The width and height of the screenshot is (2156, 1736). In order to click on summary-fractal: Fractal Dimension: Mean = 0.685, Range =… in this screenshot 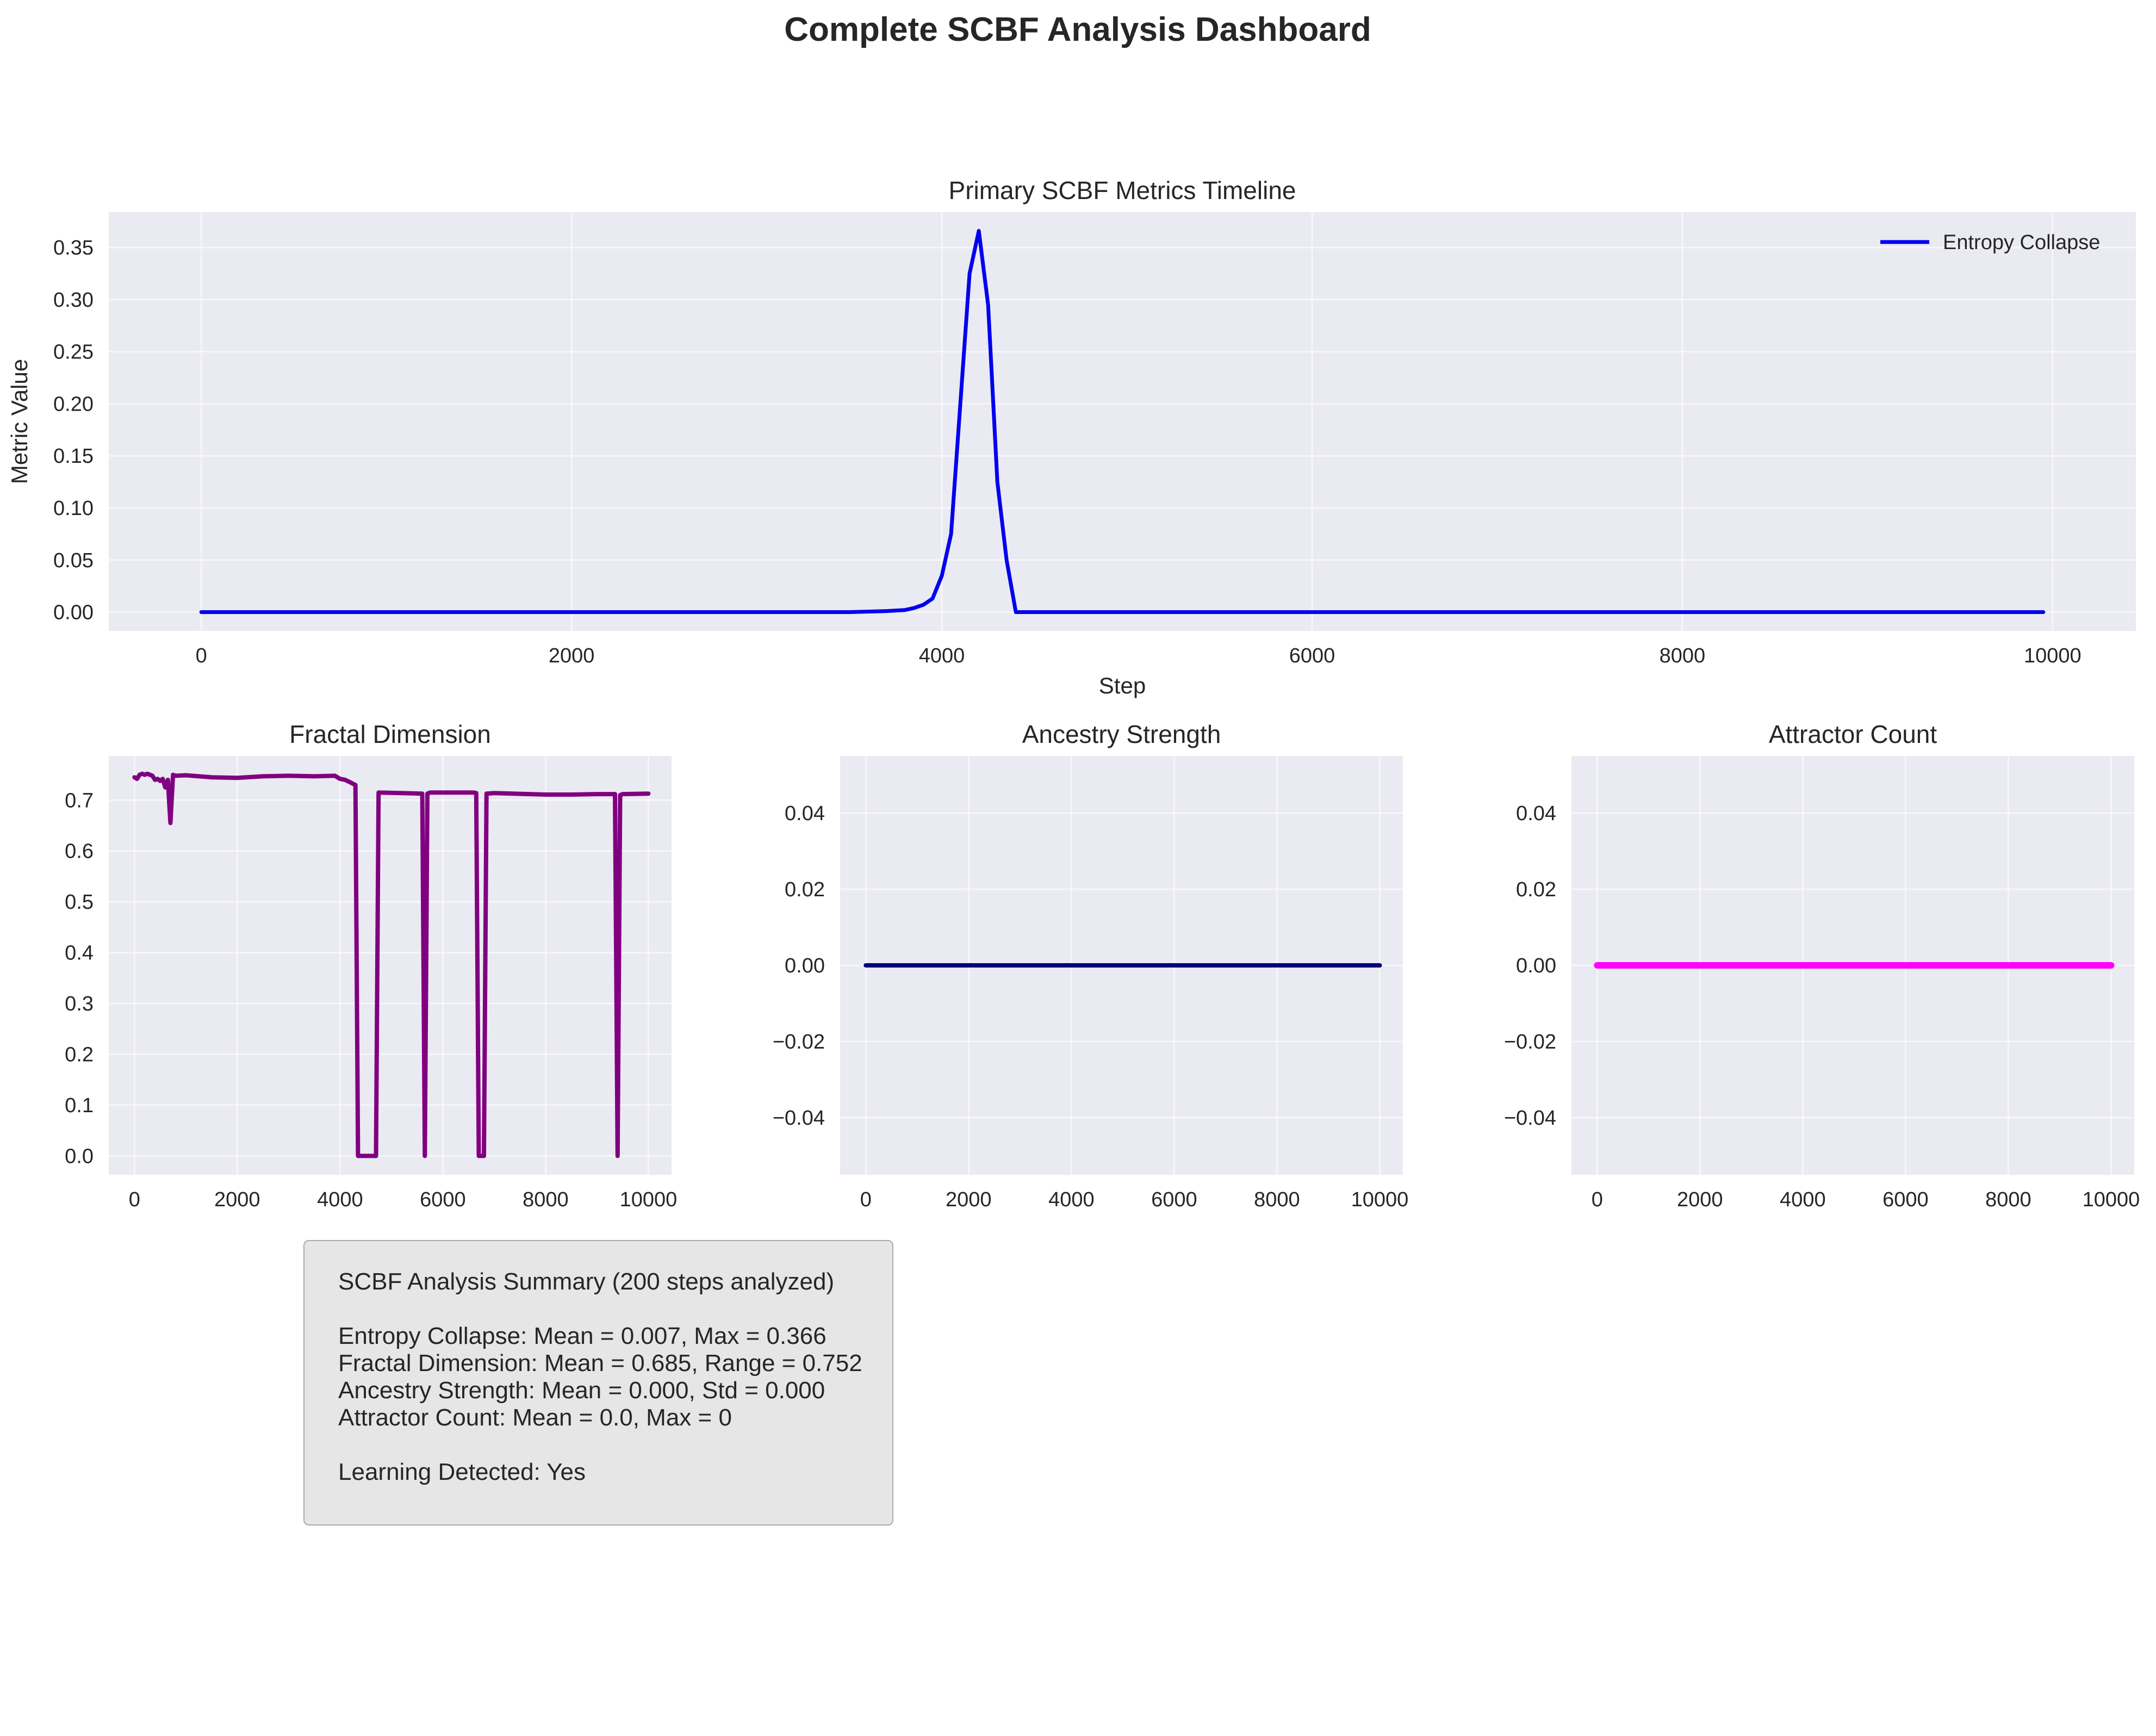, I will do `click(600, 1363)`.